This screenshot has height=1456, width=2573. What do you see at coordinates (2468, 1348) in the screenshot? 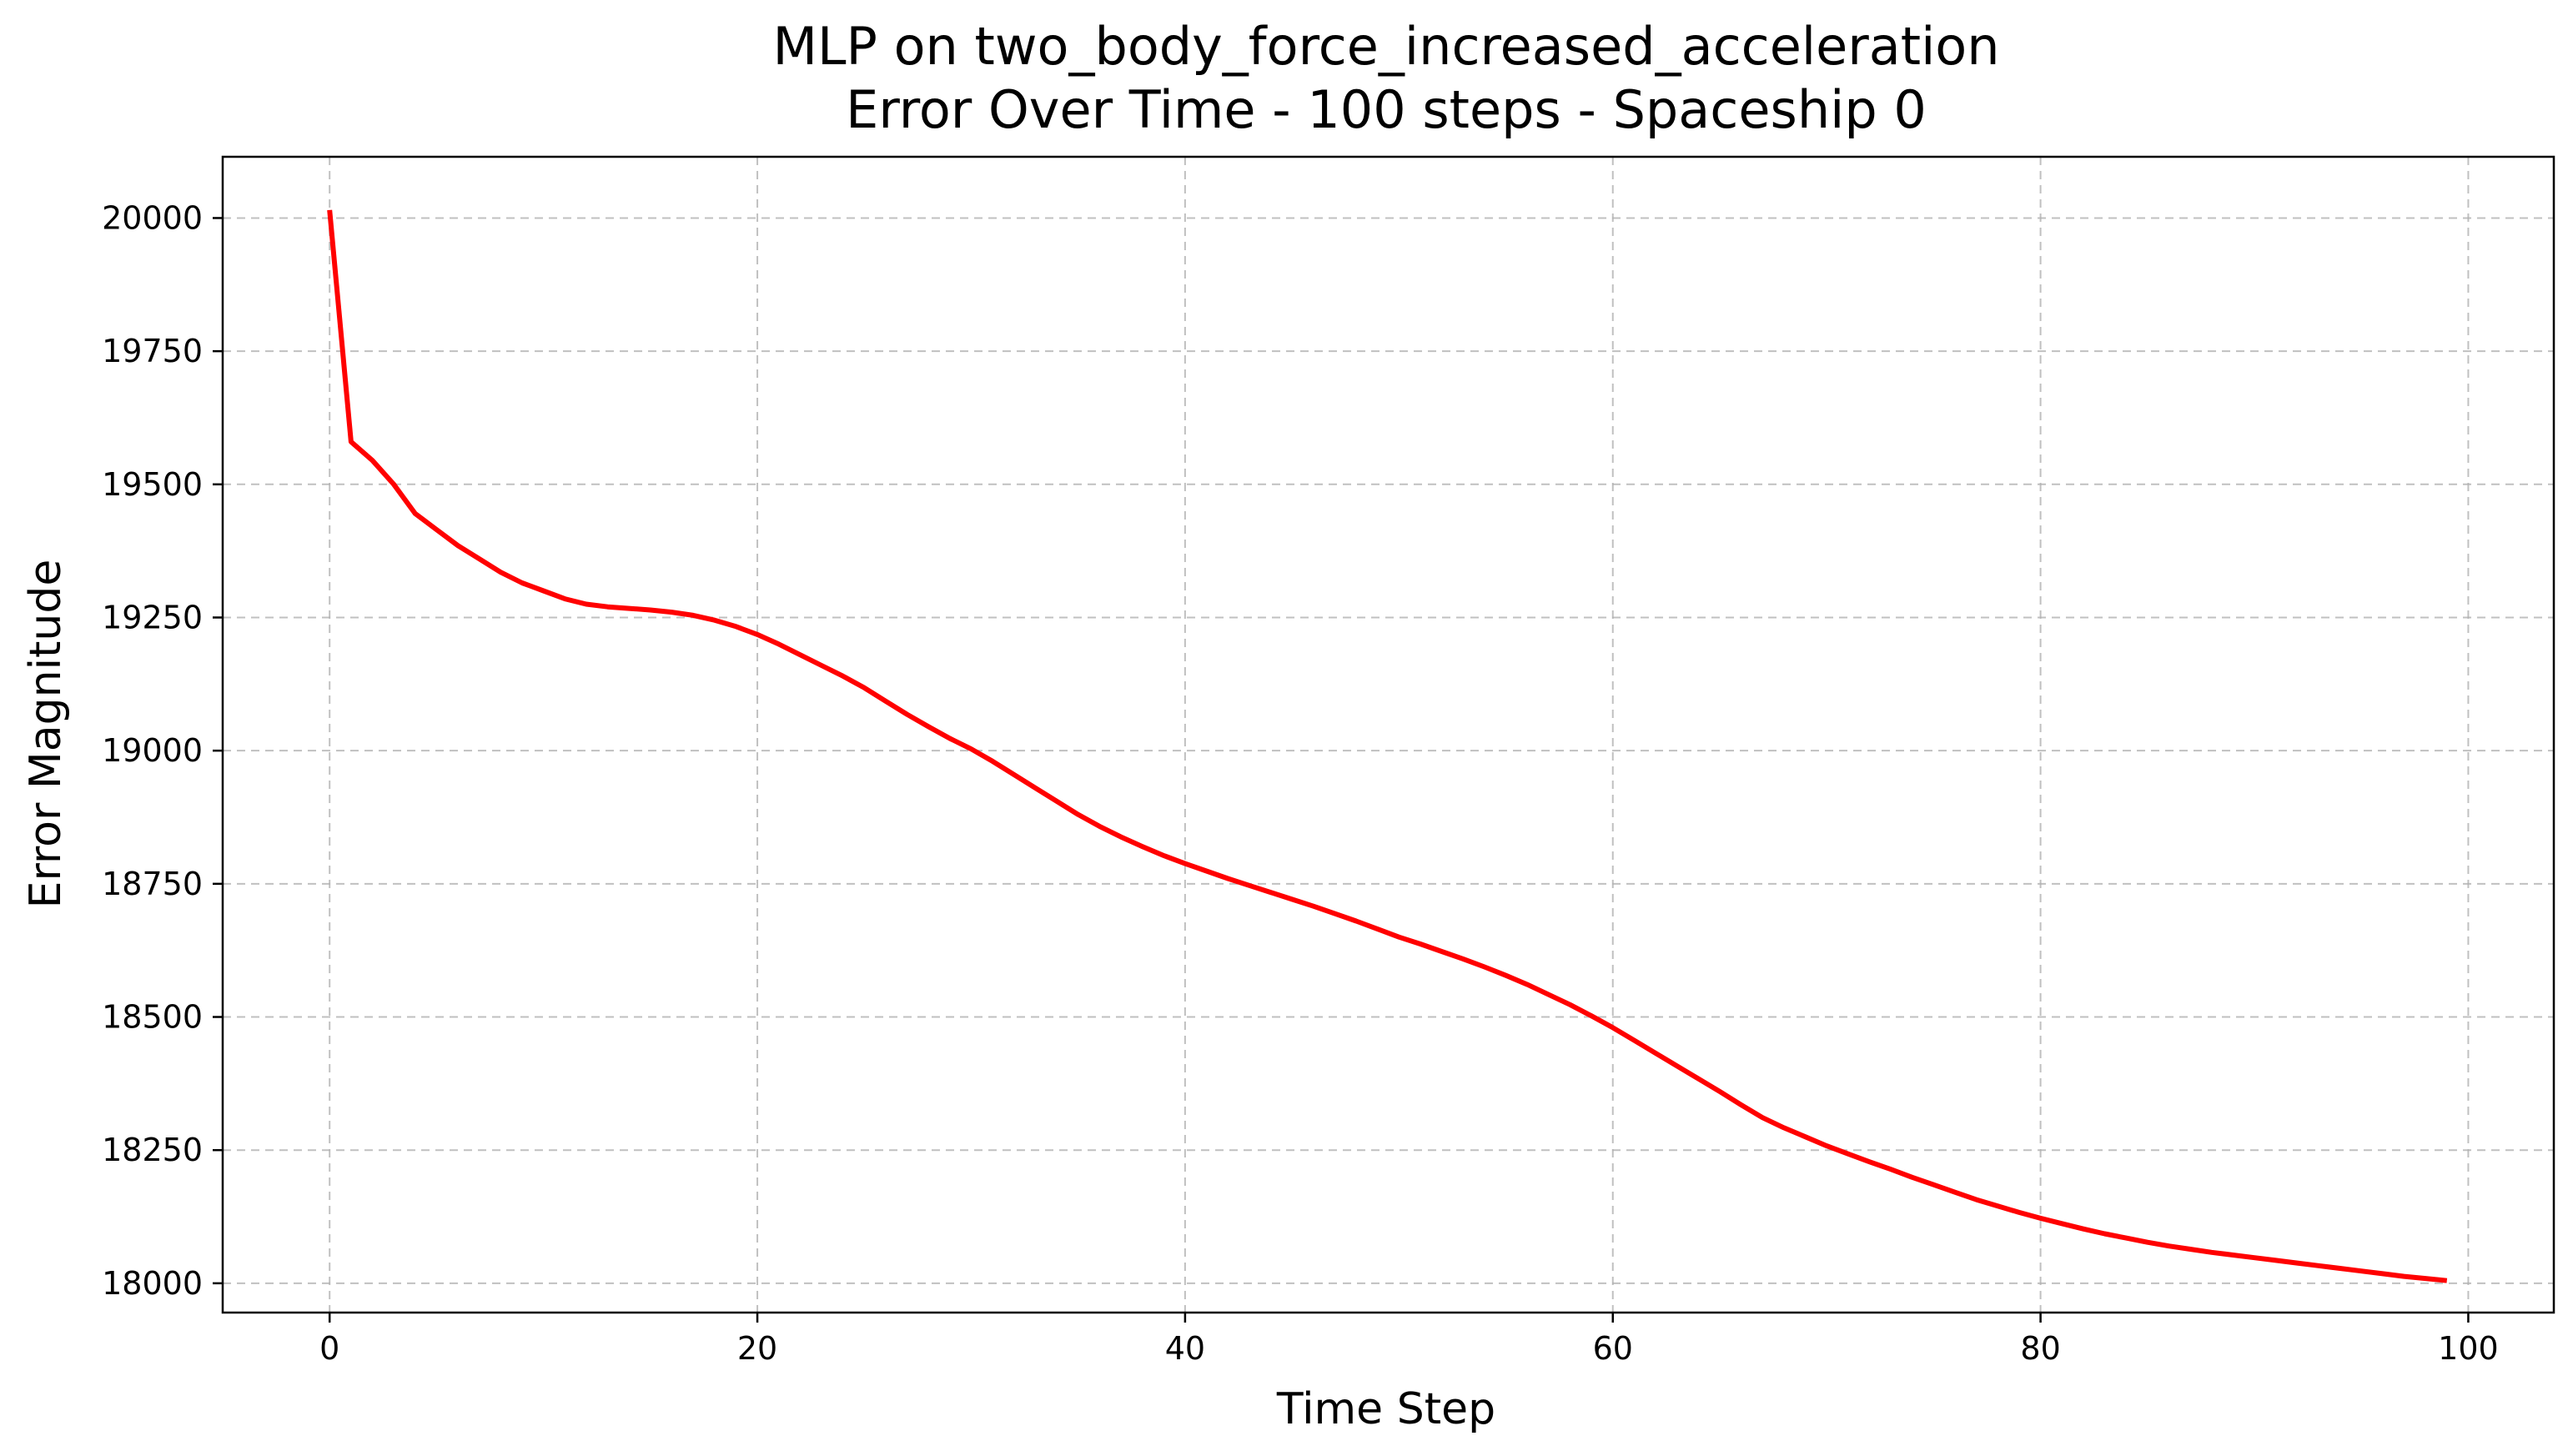
I see `x-tick-label: 100` at bounding box center [2468, 1348].